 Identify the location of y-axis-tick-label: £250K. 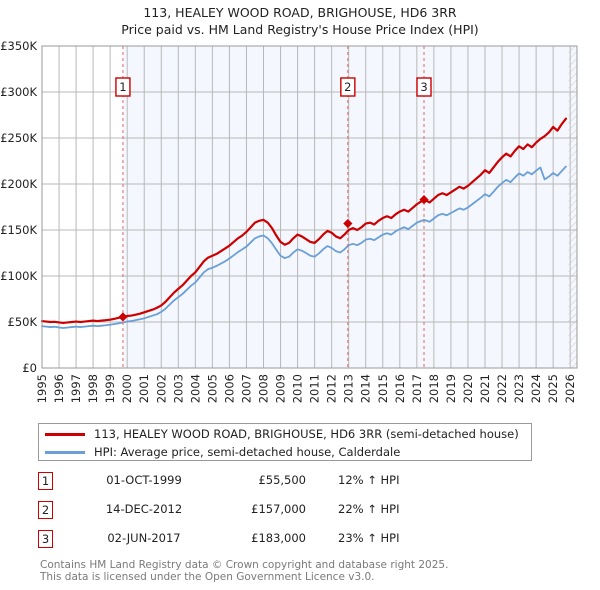
(18, 138).